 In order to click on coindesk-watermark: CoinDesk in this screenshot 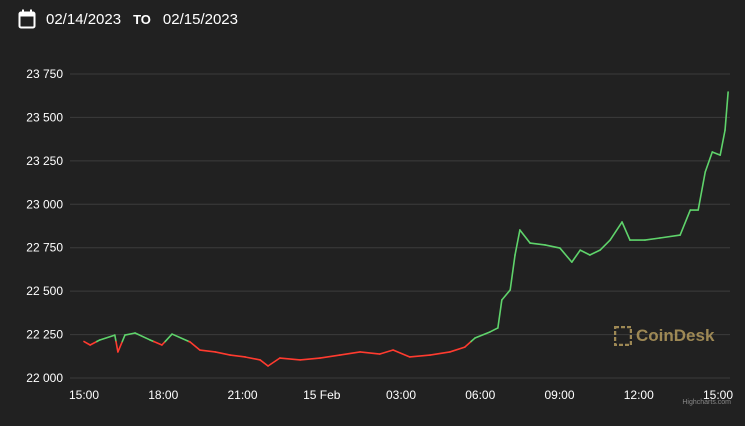, I will do `click(664, 336)`.